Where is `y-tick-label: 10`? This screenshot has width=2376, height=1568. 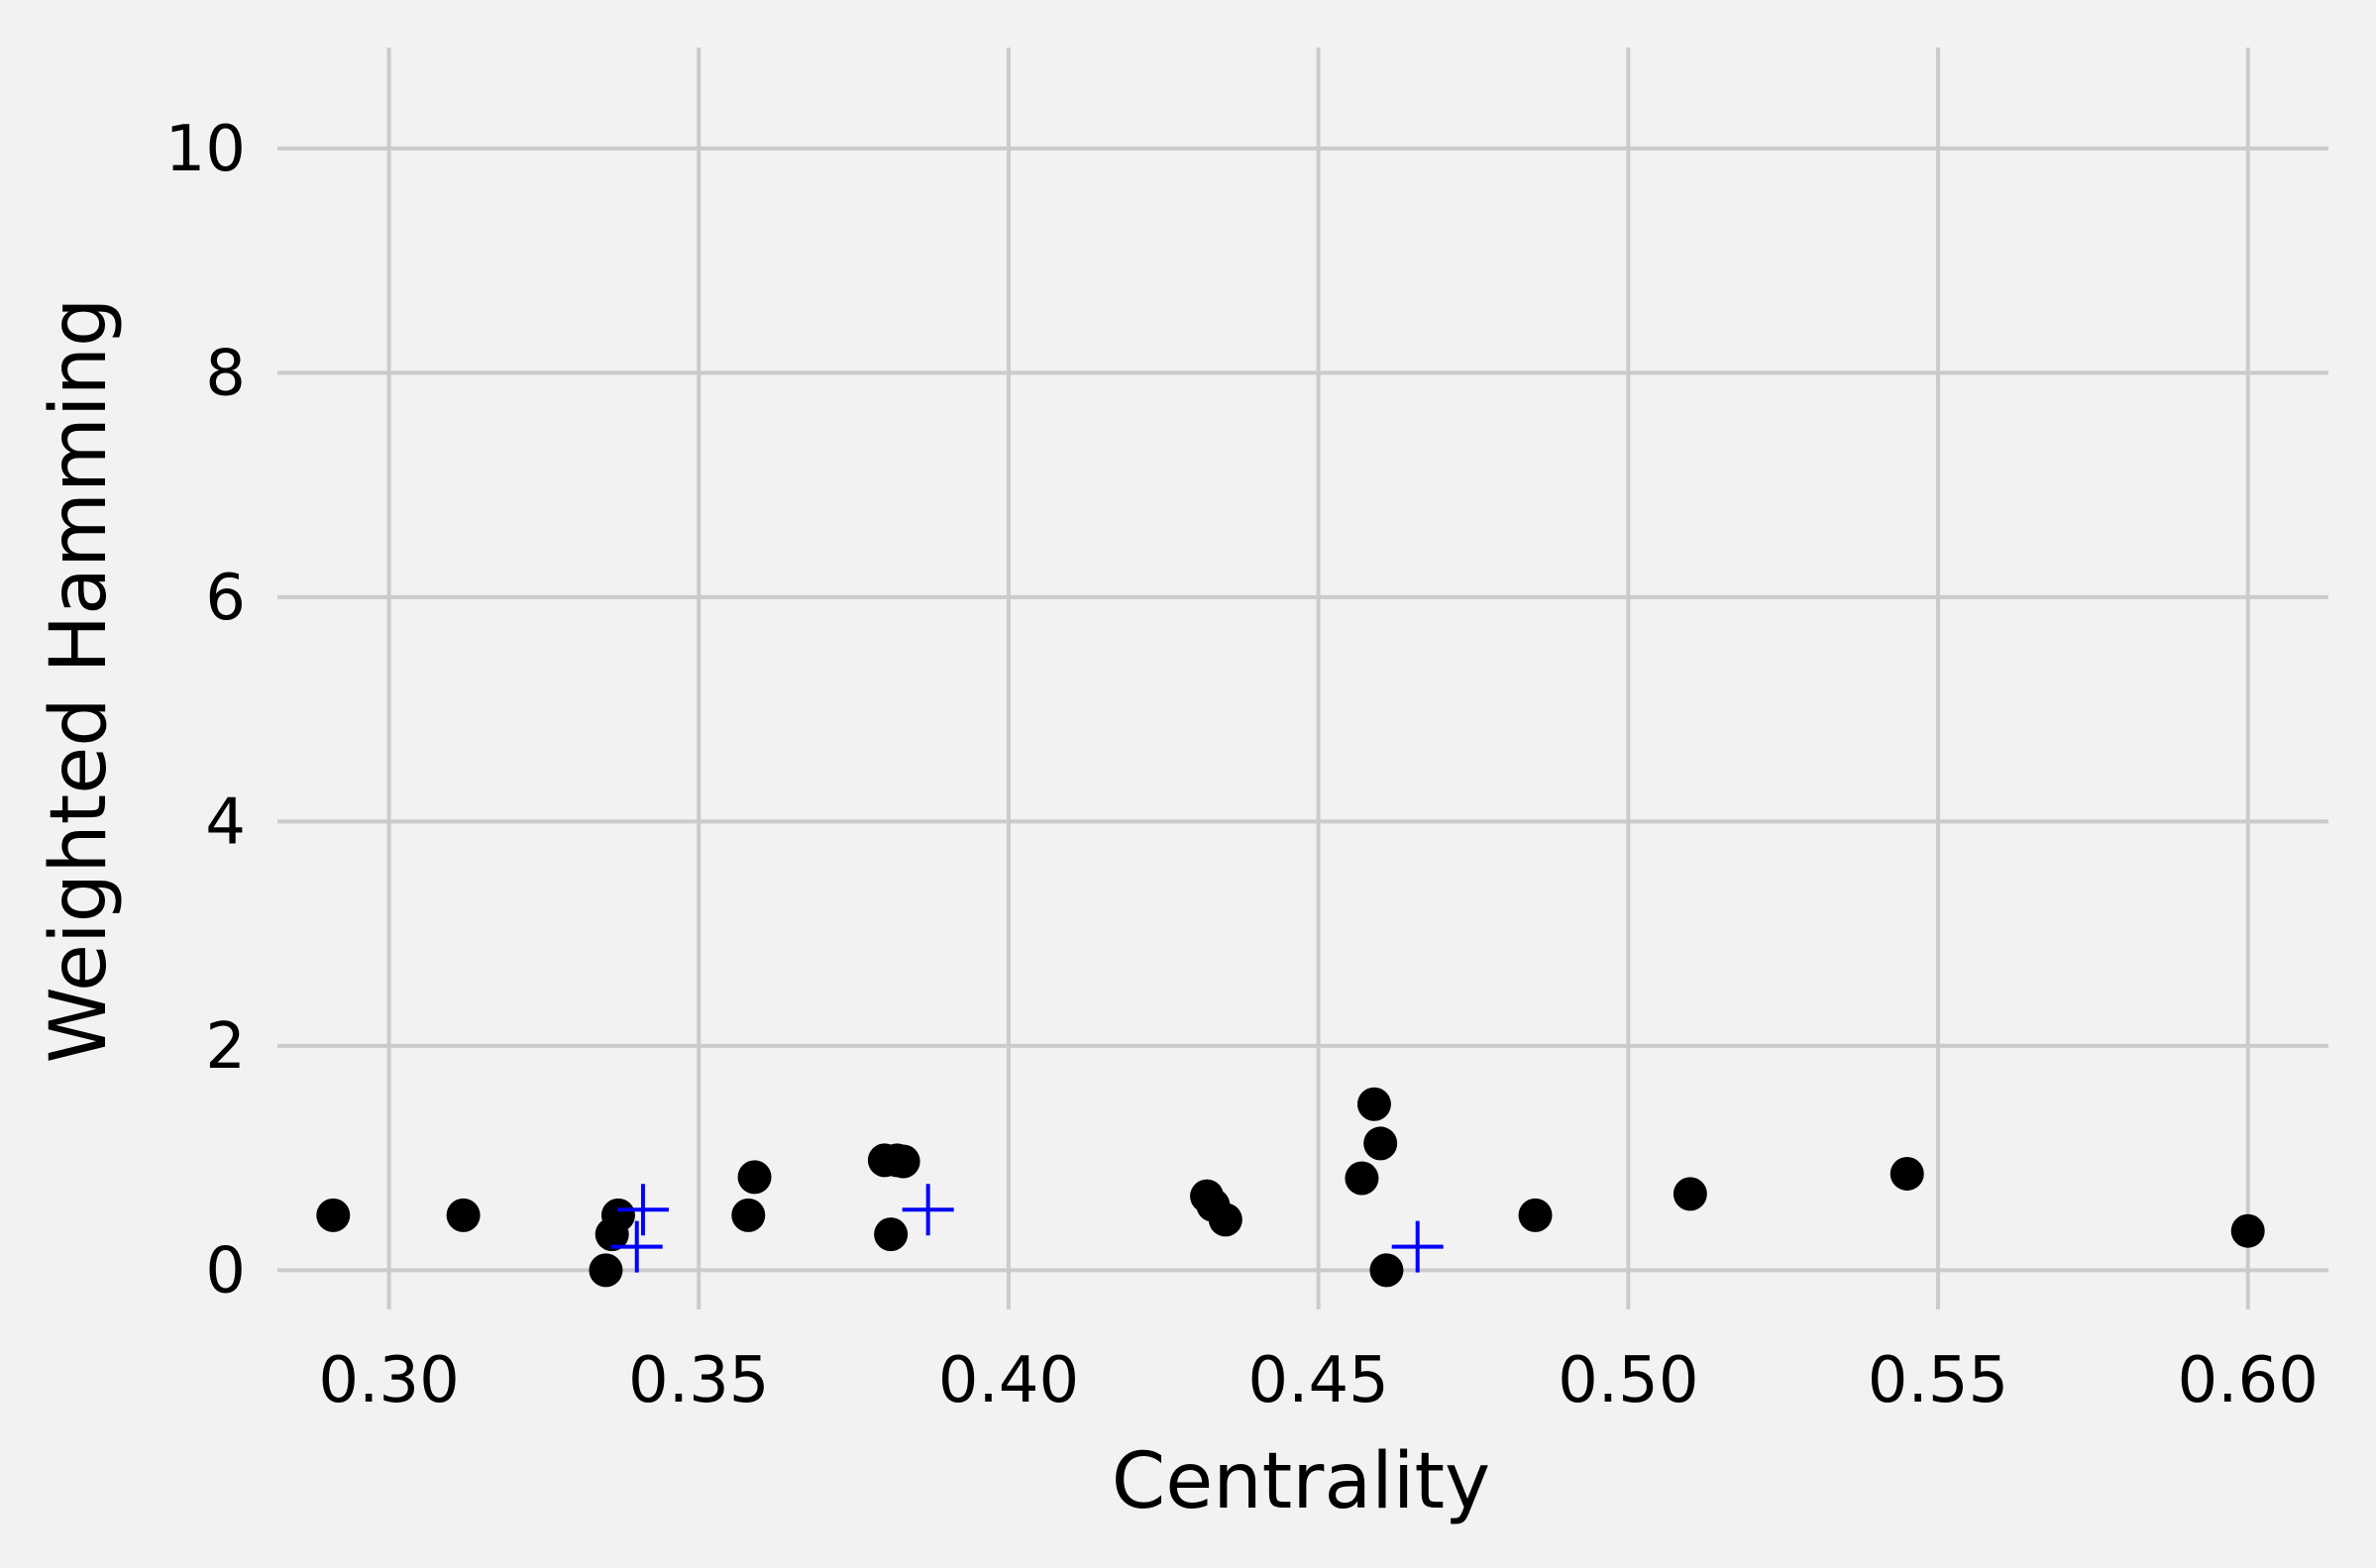 y-tick-label: 10 is located at coordinates (206, 149).